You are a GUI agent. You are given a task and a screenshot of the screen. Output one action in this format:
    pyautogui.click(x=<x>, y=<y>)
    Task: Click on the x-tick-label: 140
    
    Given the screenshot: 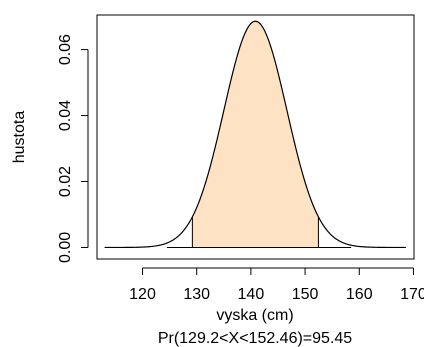 What is the action you would take?
    pyautogui.click(x=251, y=294)
    